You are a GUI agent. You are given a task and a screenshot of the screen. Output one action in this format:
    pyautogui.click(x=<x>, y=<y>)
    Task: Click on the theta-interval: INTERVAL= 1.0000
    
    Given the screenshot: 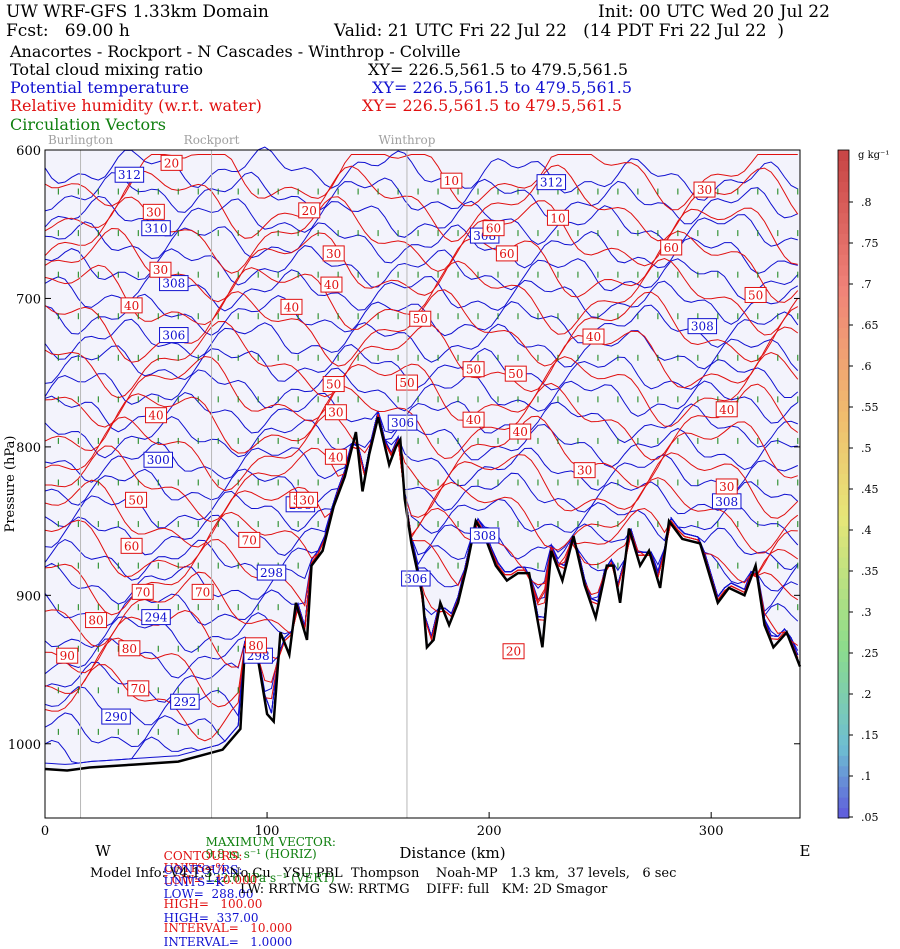 What is the action you would take?
    pyautogui.click(x=228, y=942)
    